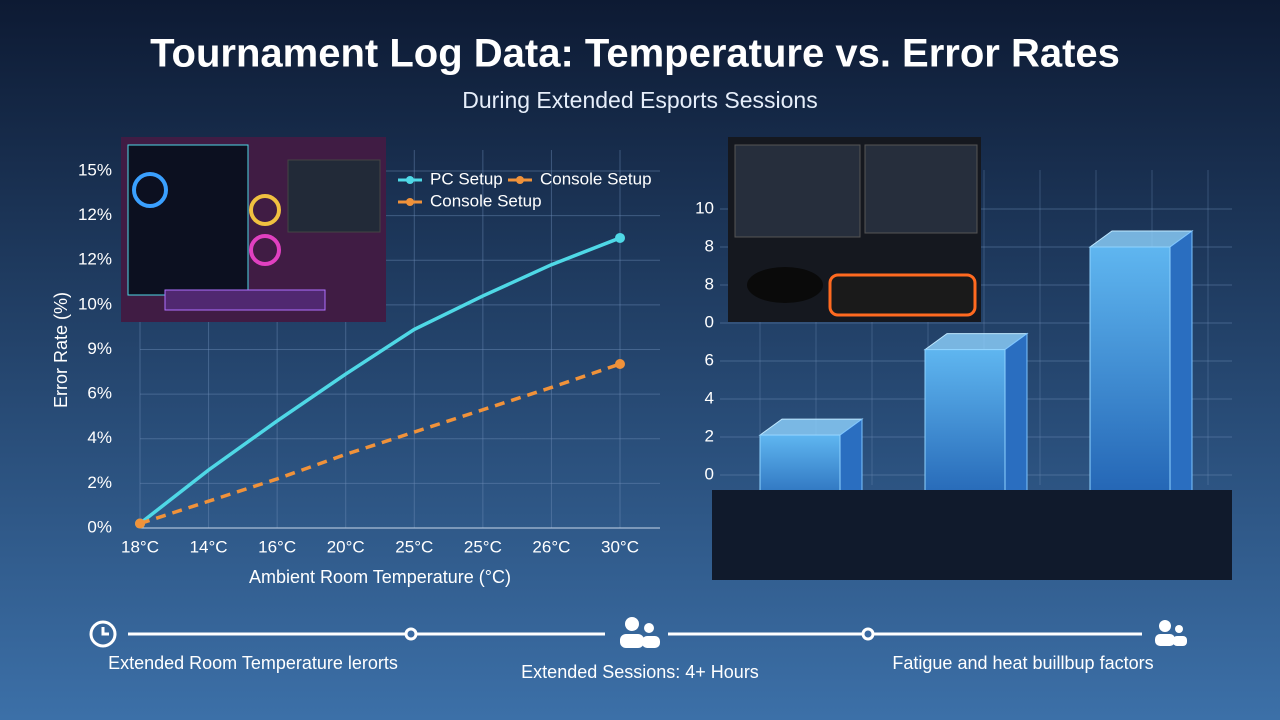 This screenshot has height=720, width=1280. Describe the element at coordinates (140, 546) in the screenshot. I see `x-tick-label: 18°C` at that location.